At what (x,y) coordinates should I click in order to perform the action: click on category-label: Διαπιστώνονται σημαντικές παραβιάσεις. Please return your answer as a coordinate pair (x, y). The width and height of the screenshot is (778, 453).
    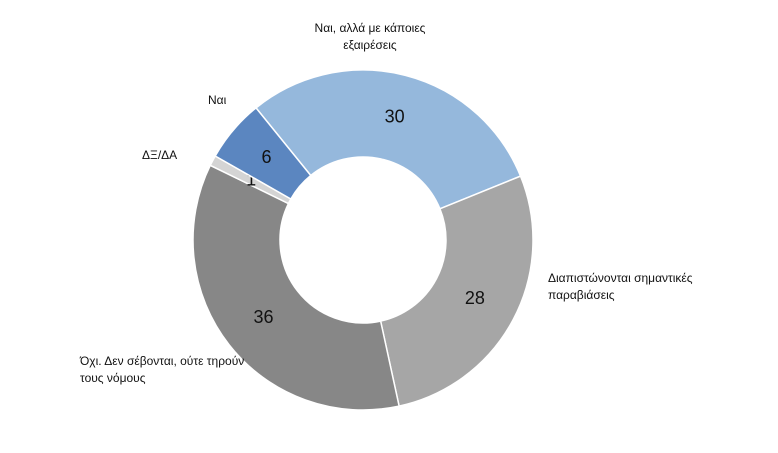
    Looking at the image, I should click on (620, 286).